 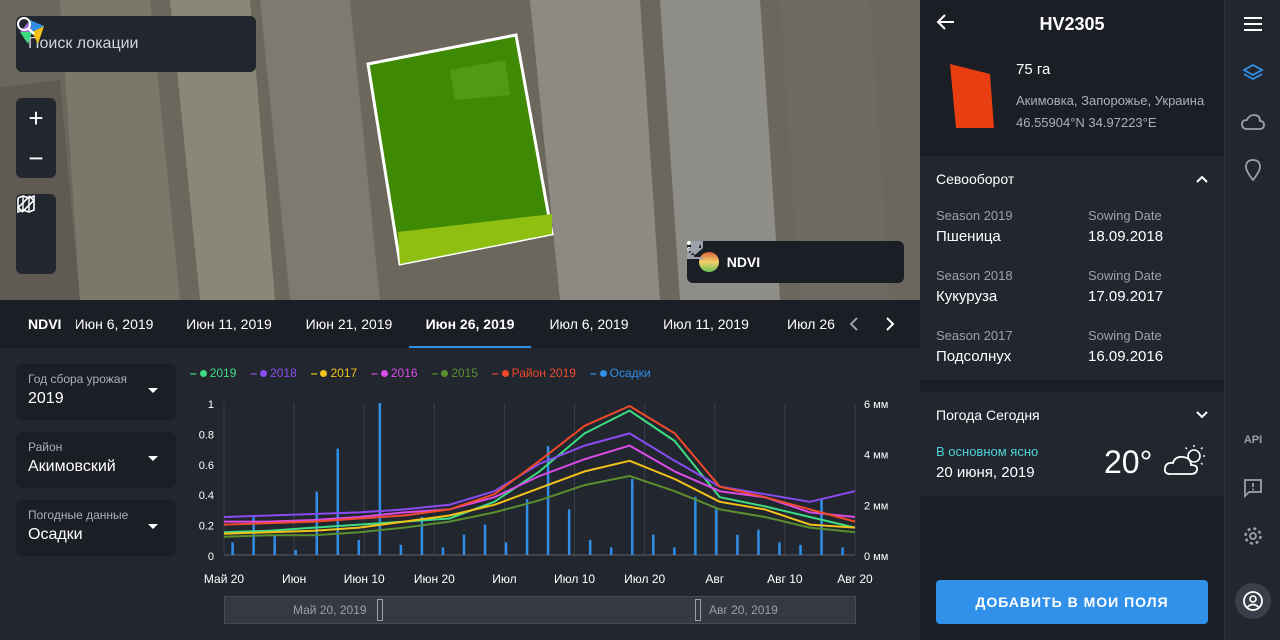 I want to click on x-tick-label: Май 20, so click(x=224, y=579).